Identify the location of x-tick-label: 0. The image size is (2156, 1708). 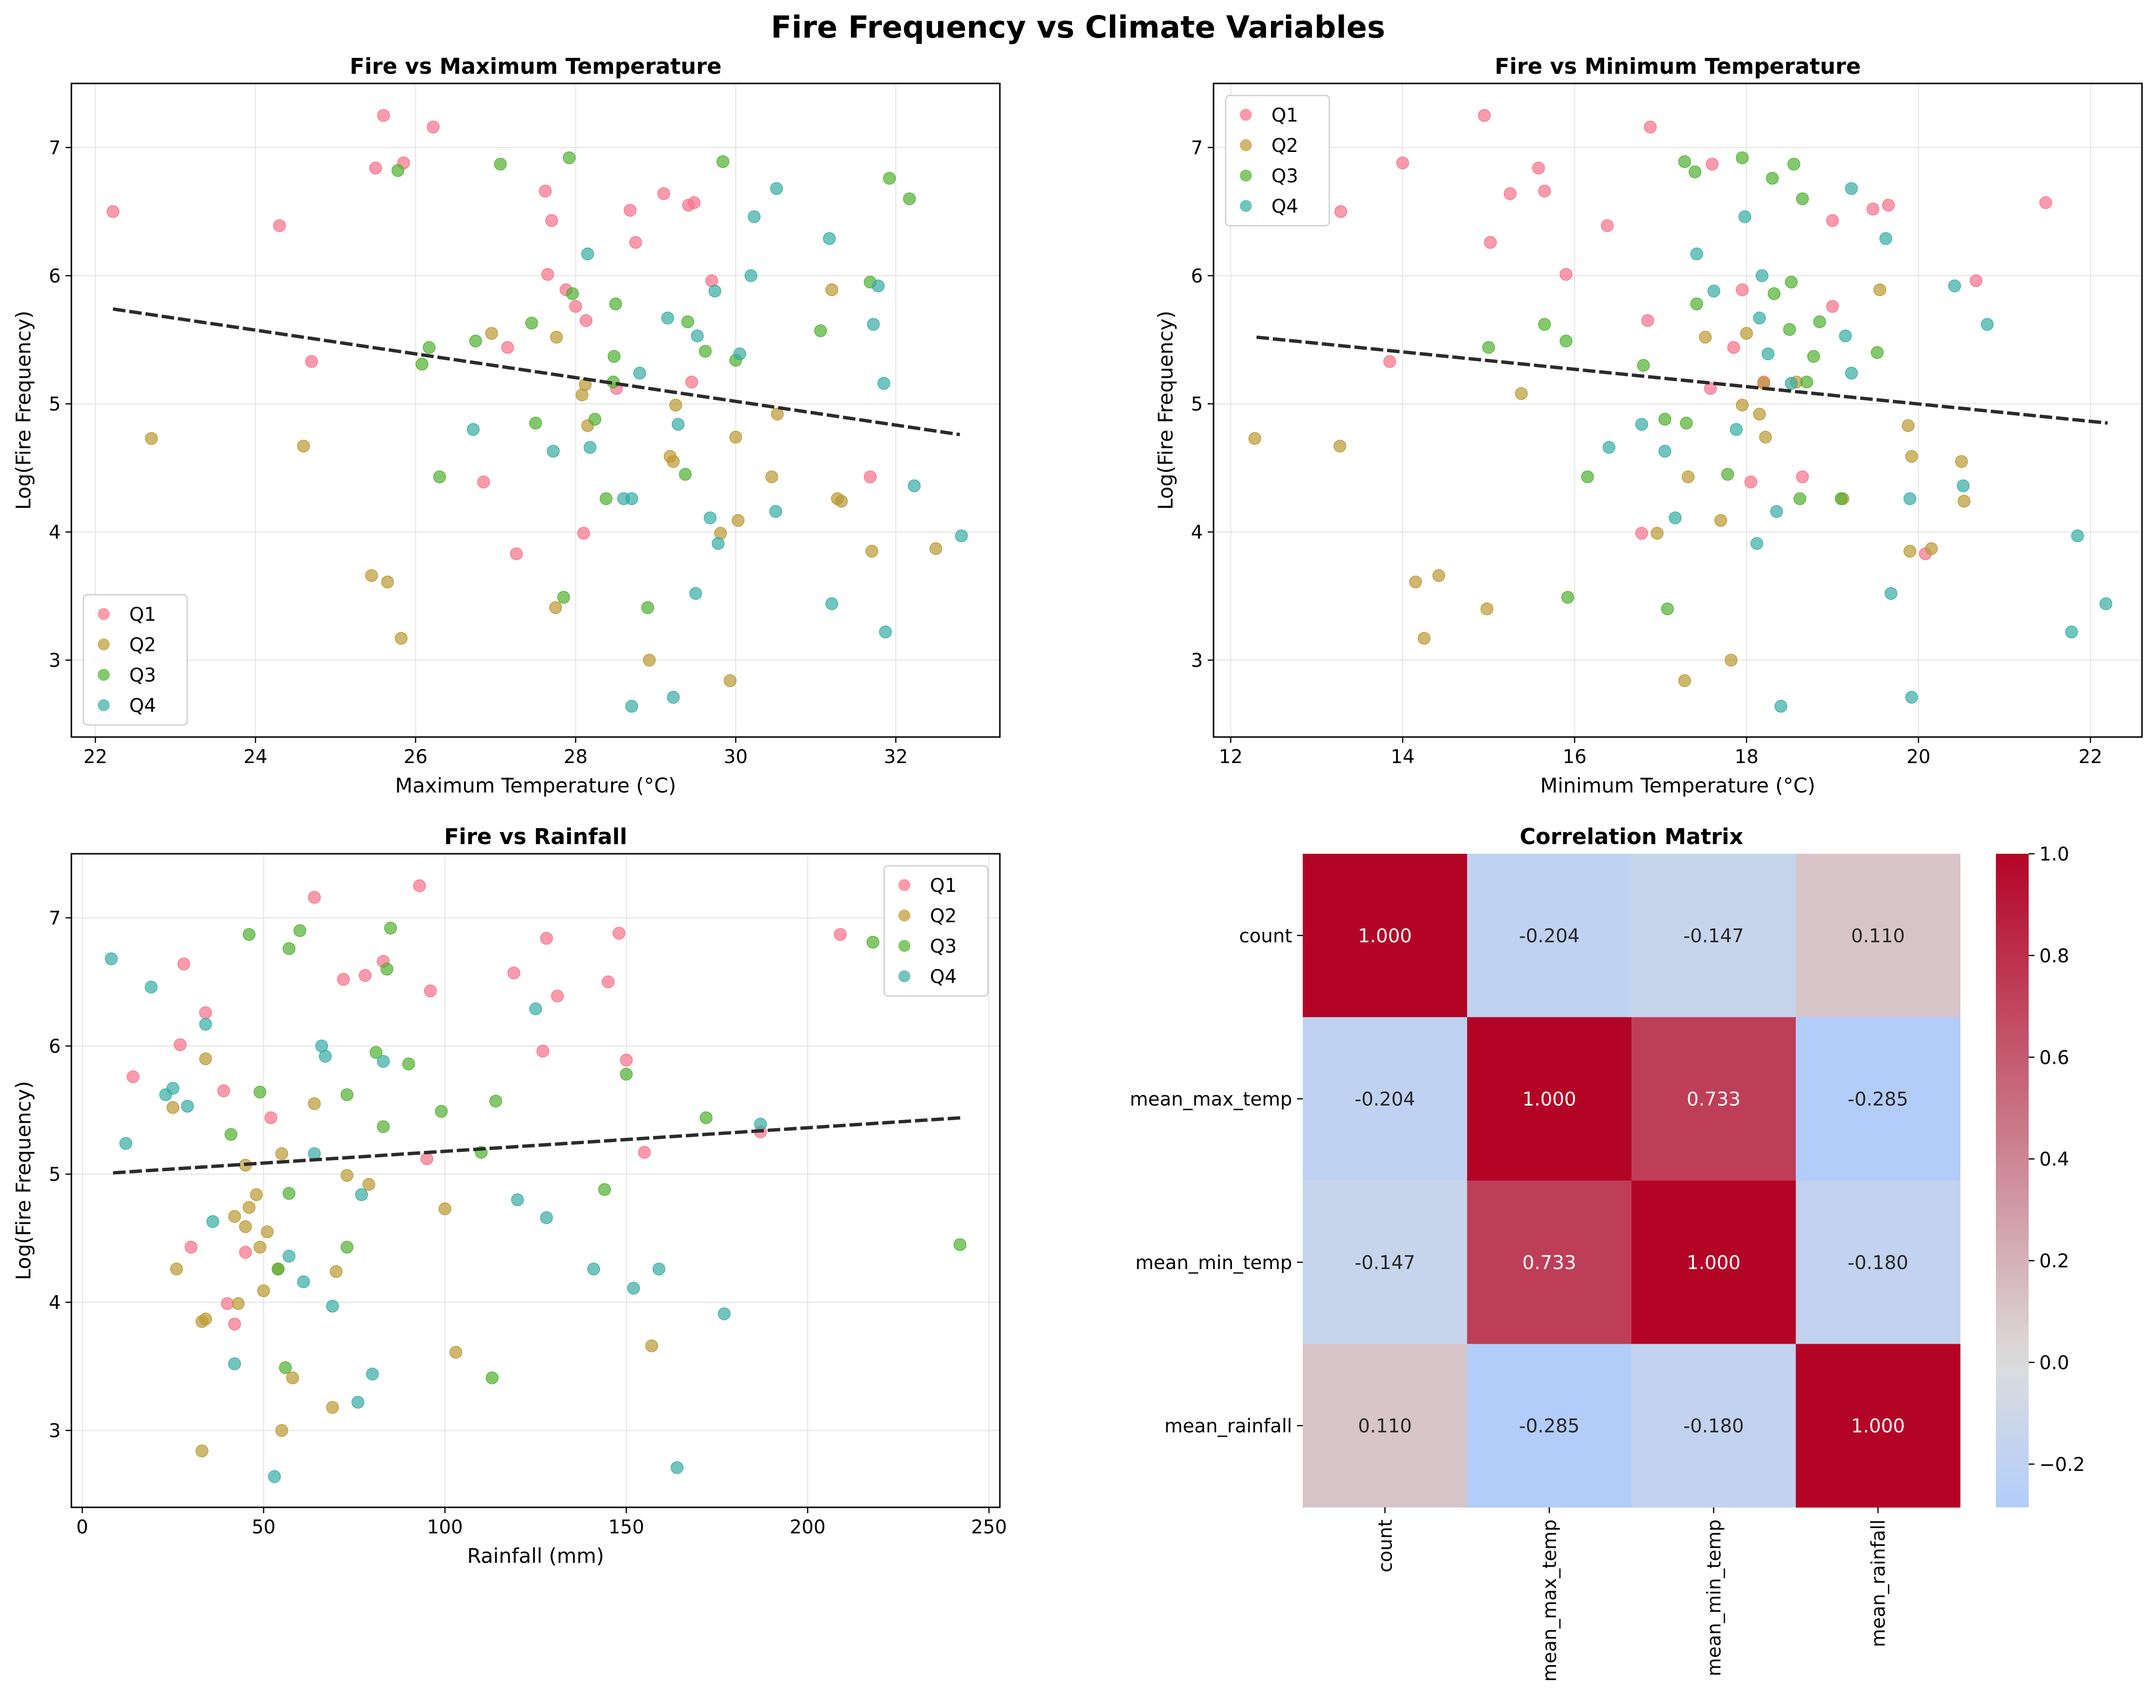
(82, 1527).